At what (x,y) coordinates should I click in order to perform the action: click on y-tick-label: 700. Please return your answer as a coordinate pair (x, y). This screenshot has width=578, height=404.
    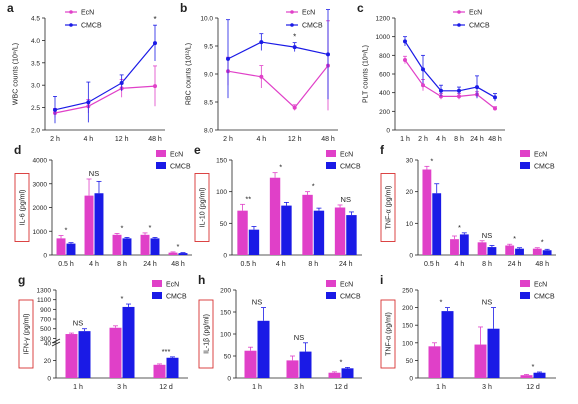
    Looking at the image, I should click on (45, 320).